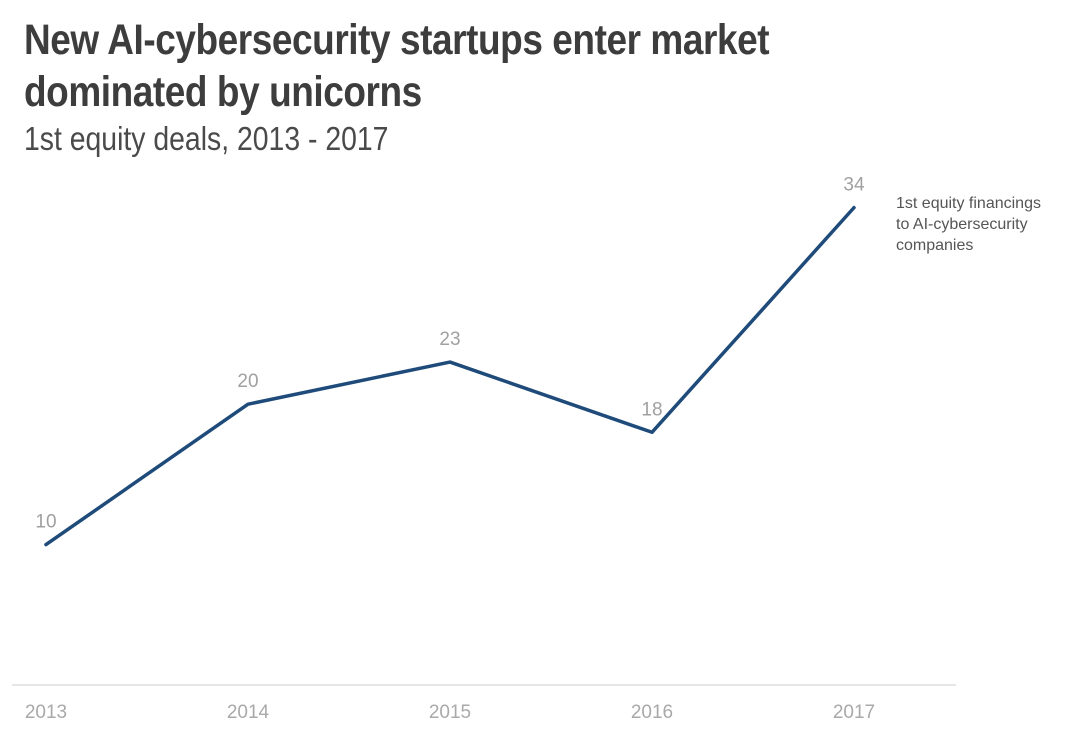 The width and height of the screenshot is (1080, 746). Describe the element at coordinates (248, 712) in the screenshot. I see `x-tick-label: 2014` at that location.